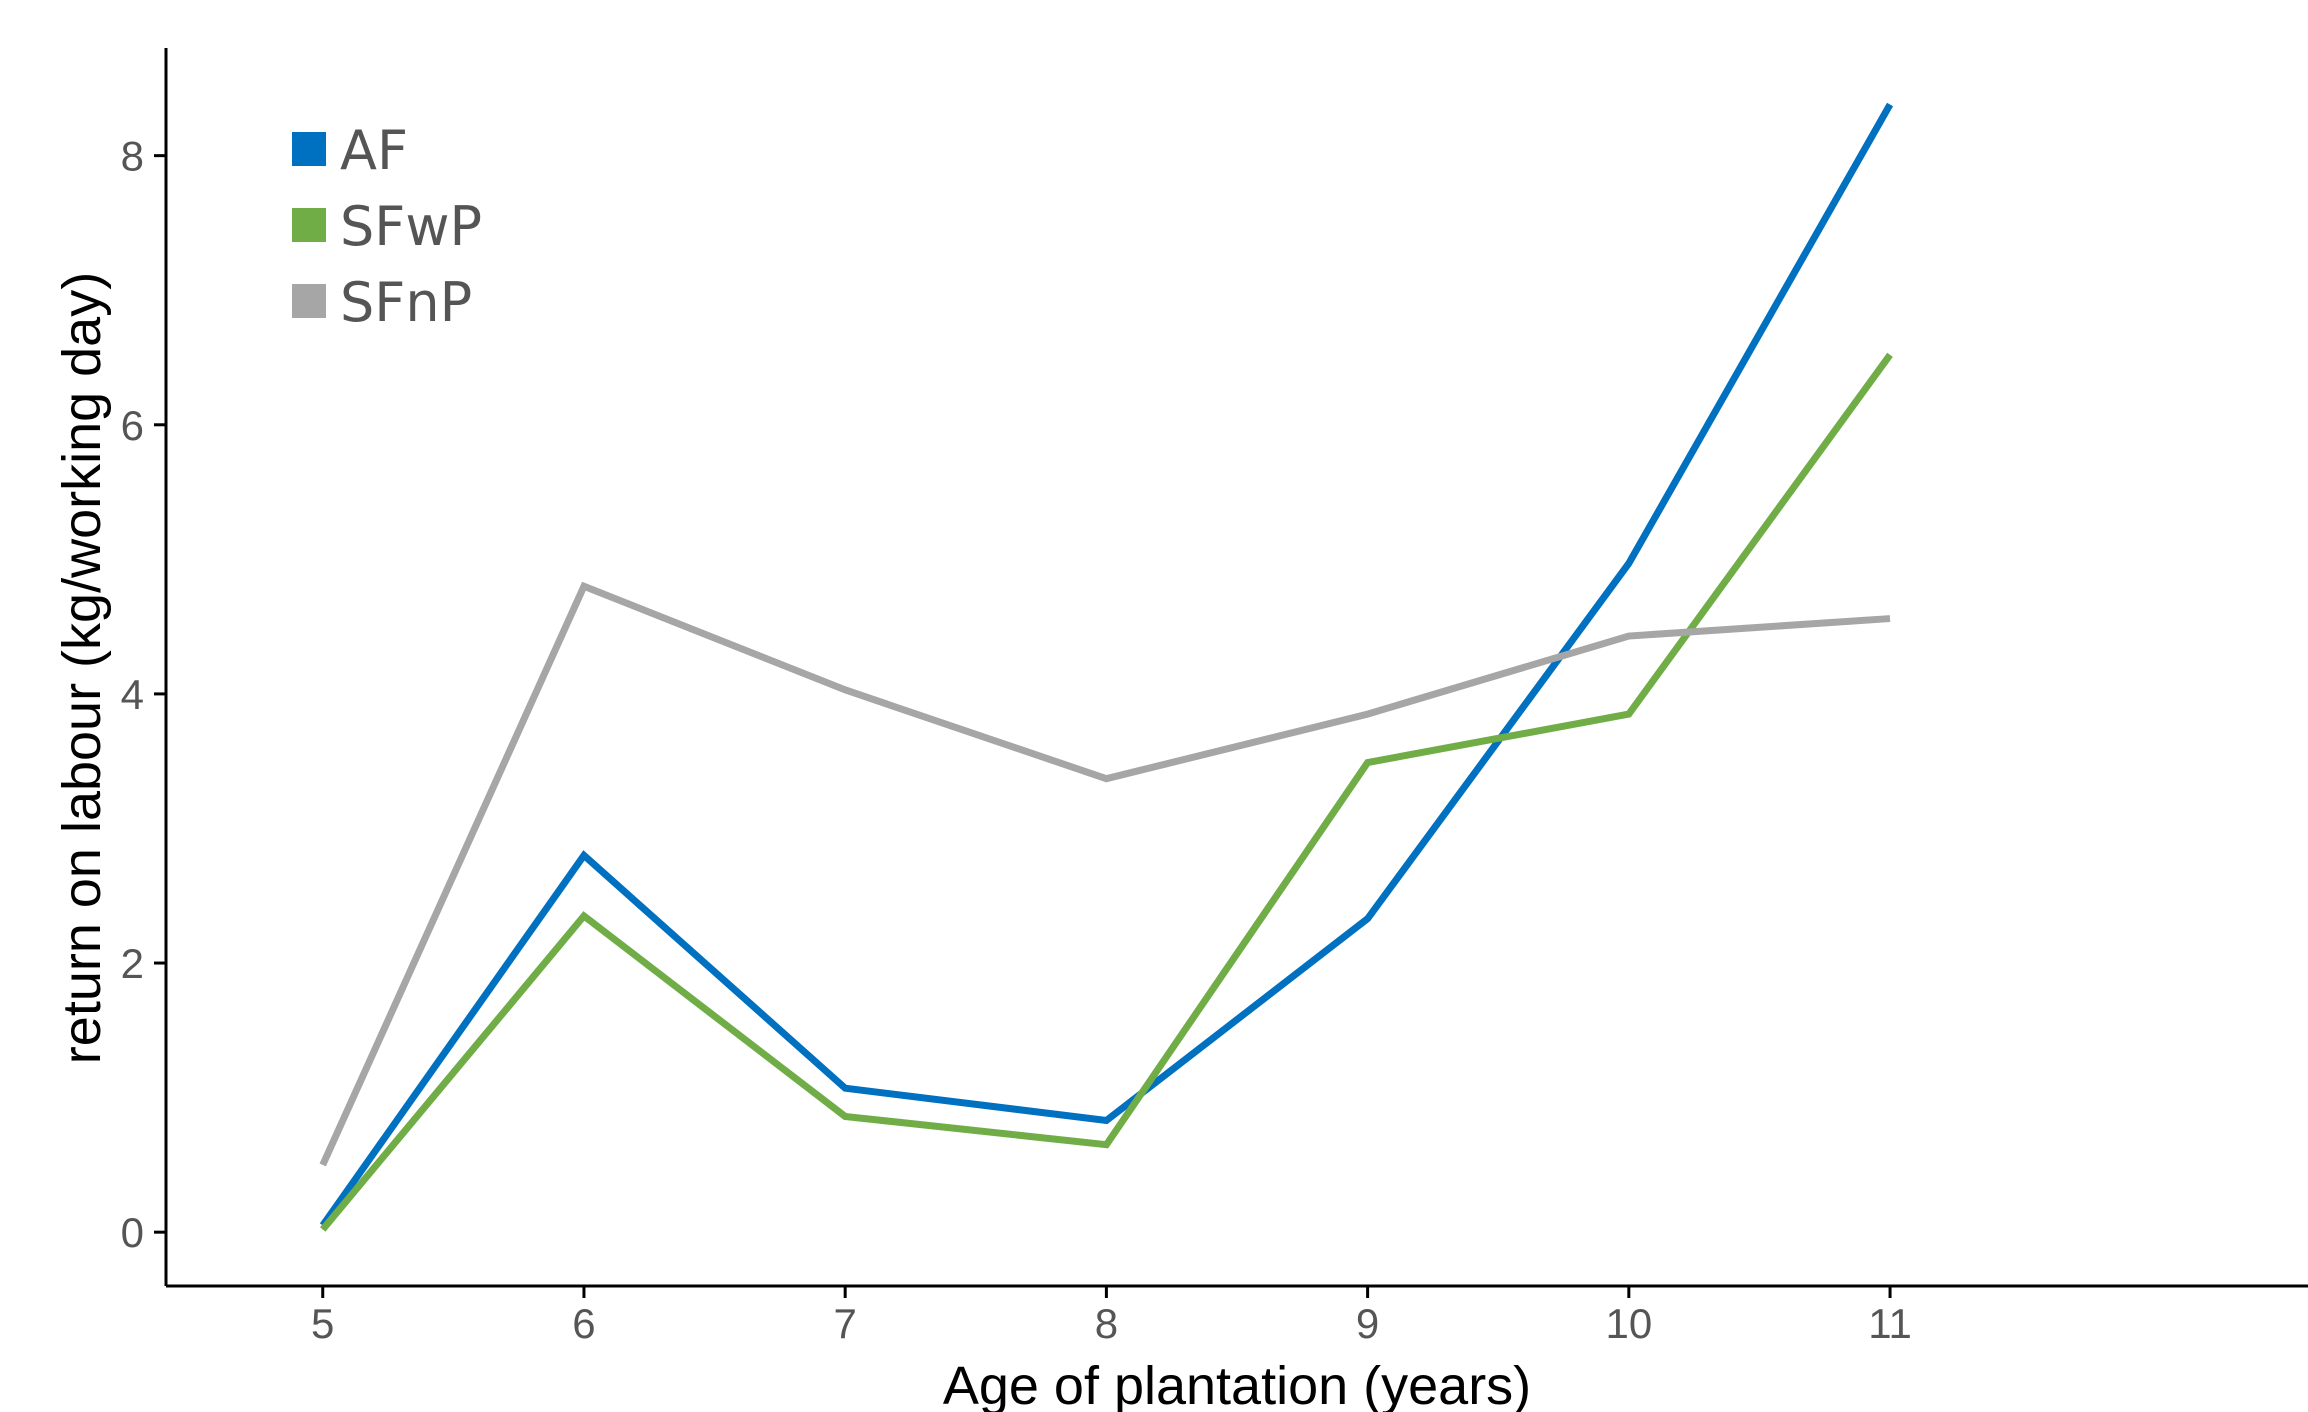 Image resolution: width=2308 pixels, height=1412 pixels. I want to click on legend-label-af: AF, so click(374, 150).